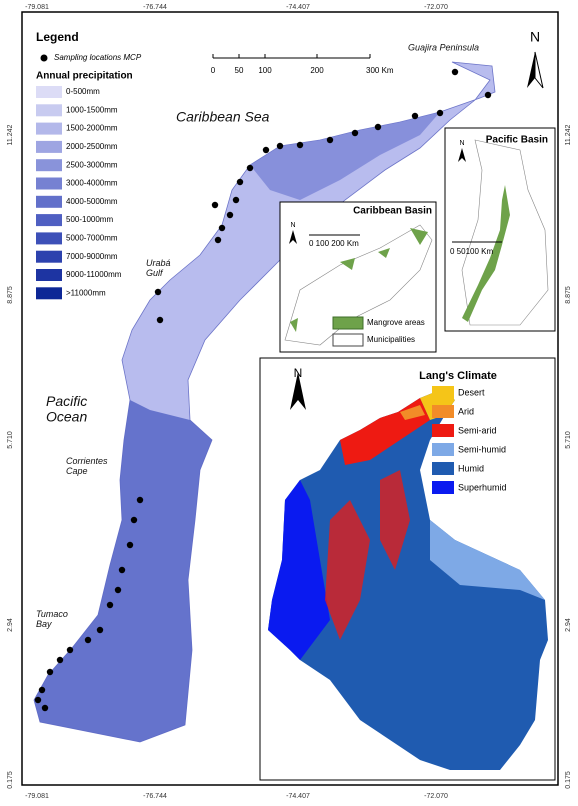 This screenshot has width=578, height=806. I want to click on precip-label: 7000-9000mm, so click(92, 256).